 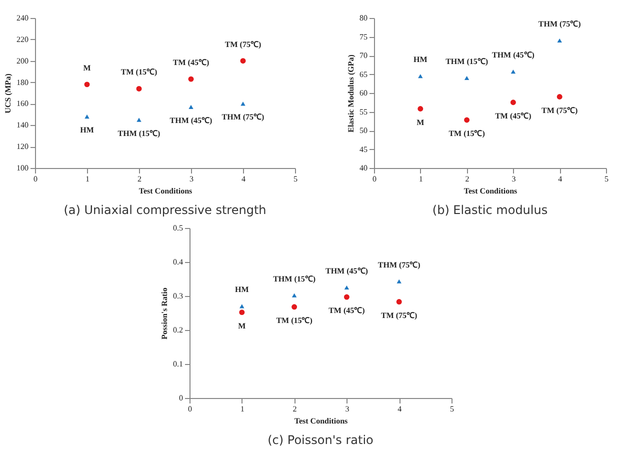 I want to click on y-tick-label: 0, so click(x=181, y=398).